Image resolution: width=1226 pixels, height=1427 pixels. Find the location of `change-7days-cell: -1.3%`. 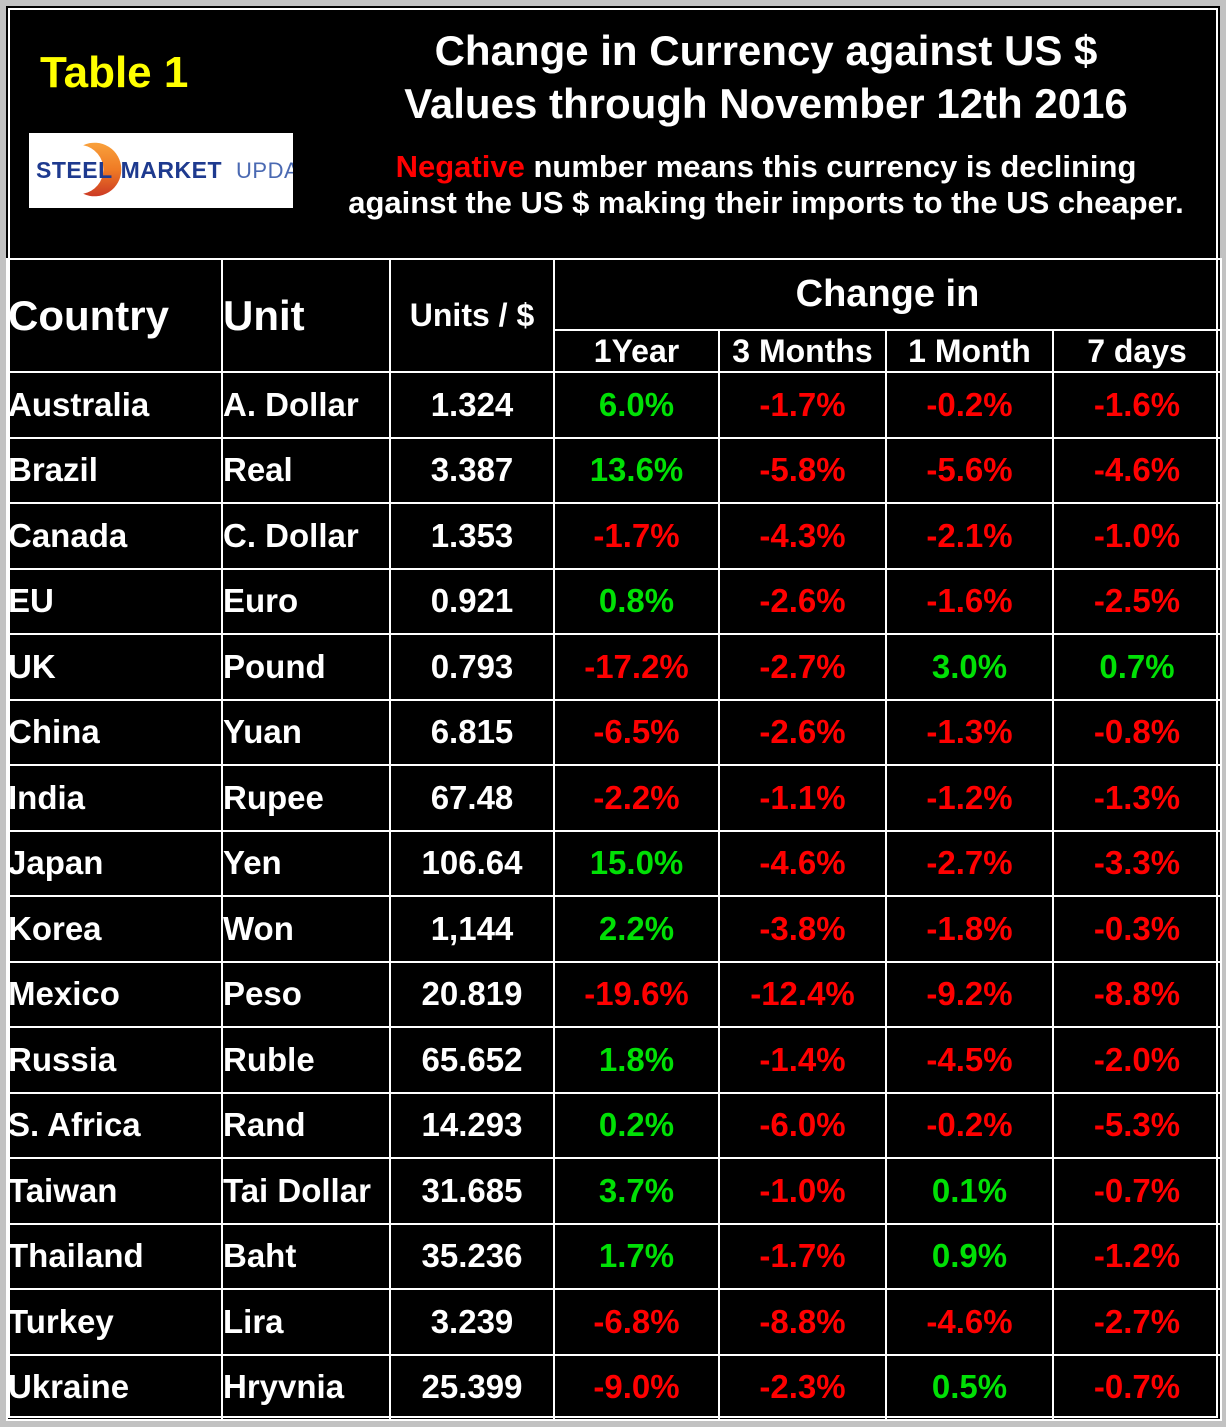

change-7days-cell: -1.3% is located at coordinates (1137, 798).